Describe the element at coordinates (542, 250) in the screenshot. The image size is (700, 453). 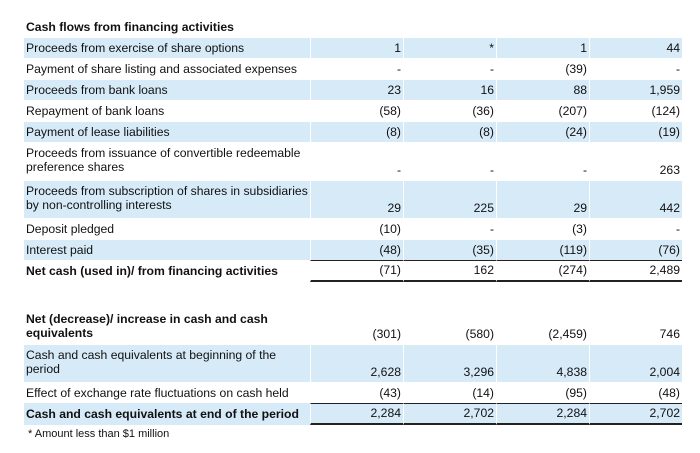
I see `value-cell: (119)` at that location.